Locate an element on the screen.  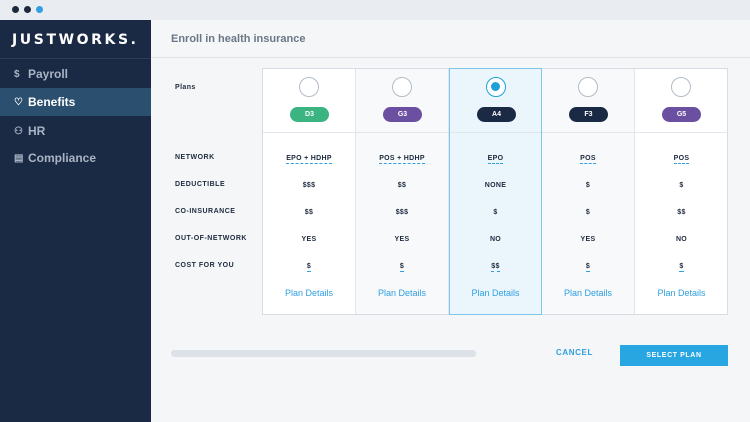
network-value: EPO + HDHP is located at coordinates (309, 159).